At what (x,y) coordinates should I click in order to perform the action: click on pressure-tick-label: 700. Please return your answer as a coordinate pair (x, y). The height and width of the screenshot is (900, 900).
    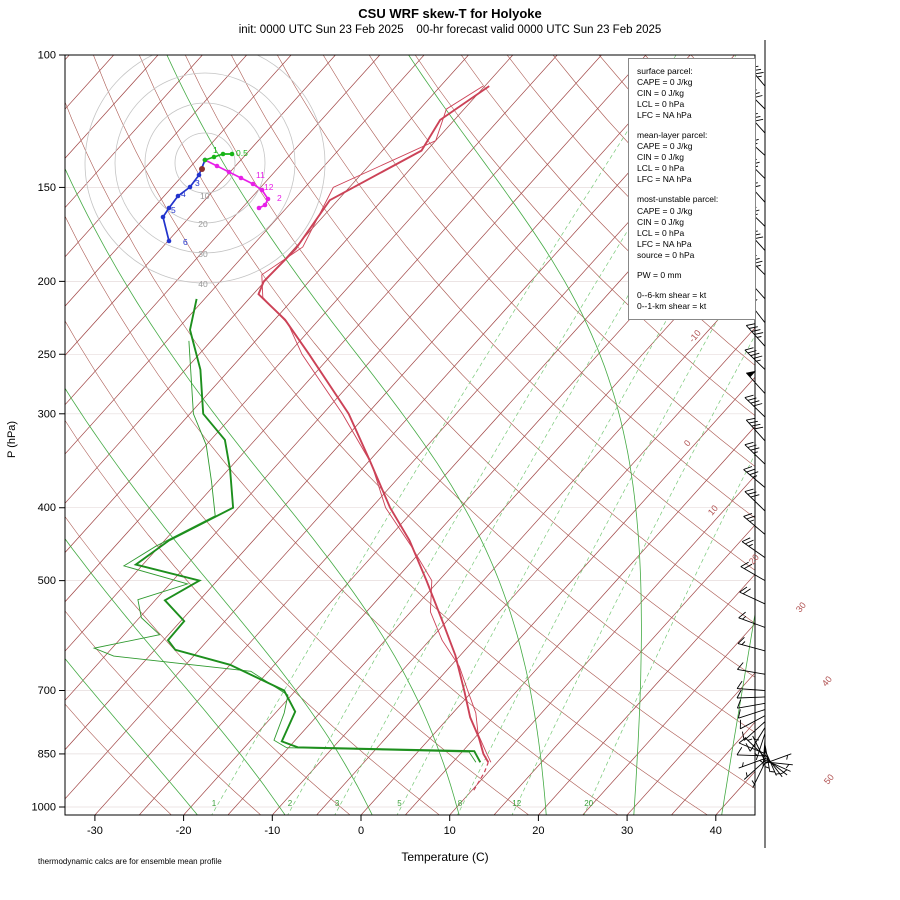
    Looking at the image, I should click on (47, 691).